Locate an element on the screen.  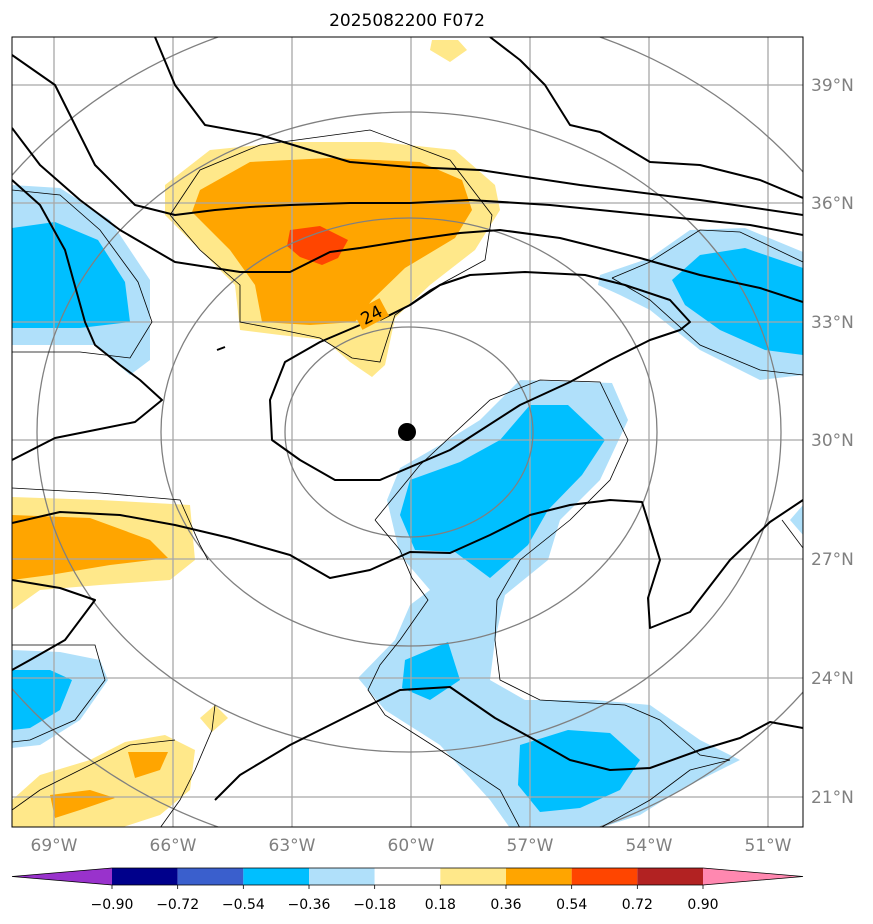
negative-anomaly-southwest-inner is located at coordinates (42, 700).